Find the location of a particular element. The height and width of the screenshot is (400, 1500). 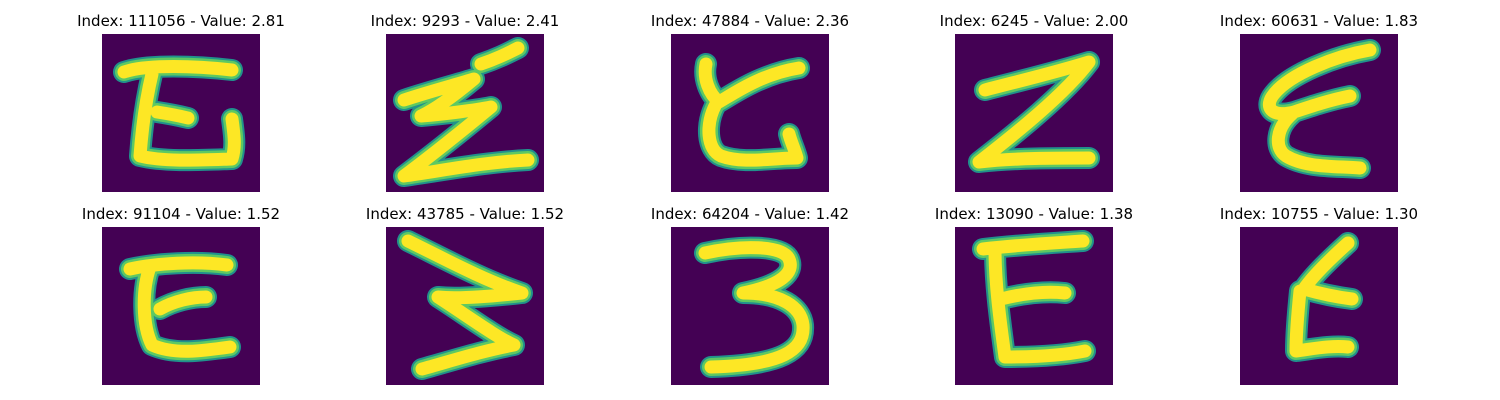

panel-5: Index: 60631 - Value: 1.83 is located at coordinates (1319, 102).